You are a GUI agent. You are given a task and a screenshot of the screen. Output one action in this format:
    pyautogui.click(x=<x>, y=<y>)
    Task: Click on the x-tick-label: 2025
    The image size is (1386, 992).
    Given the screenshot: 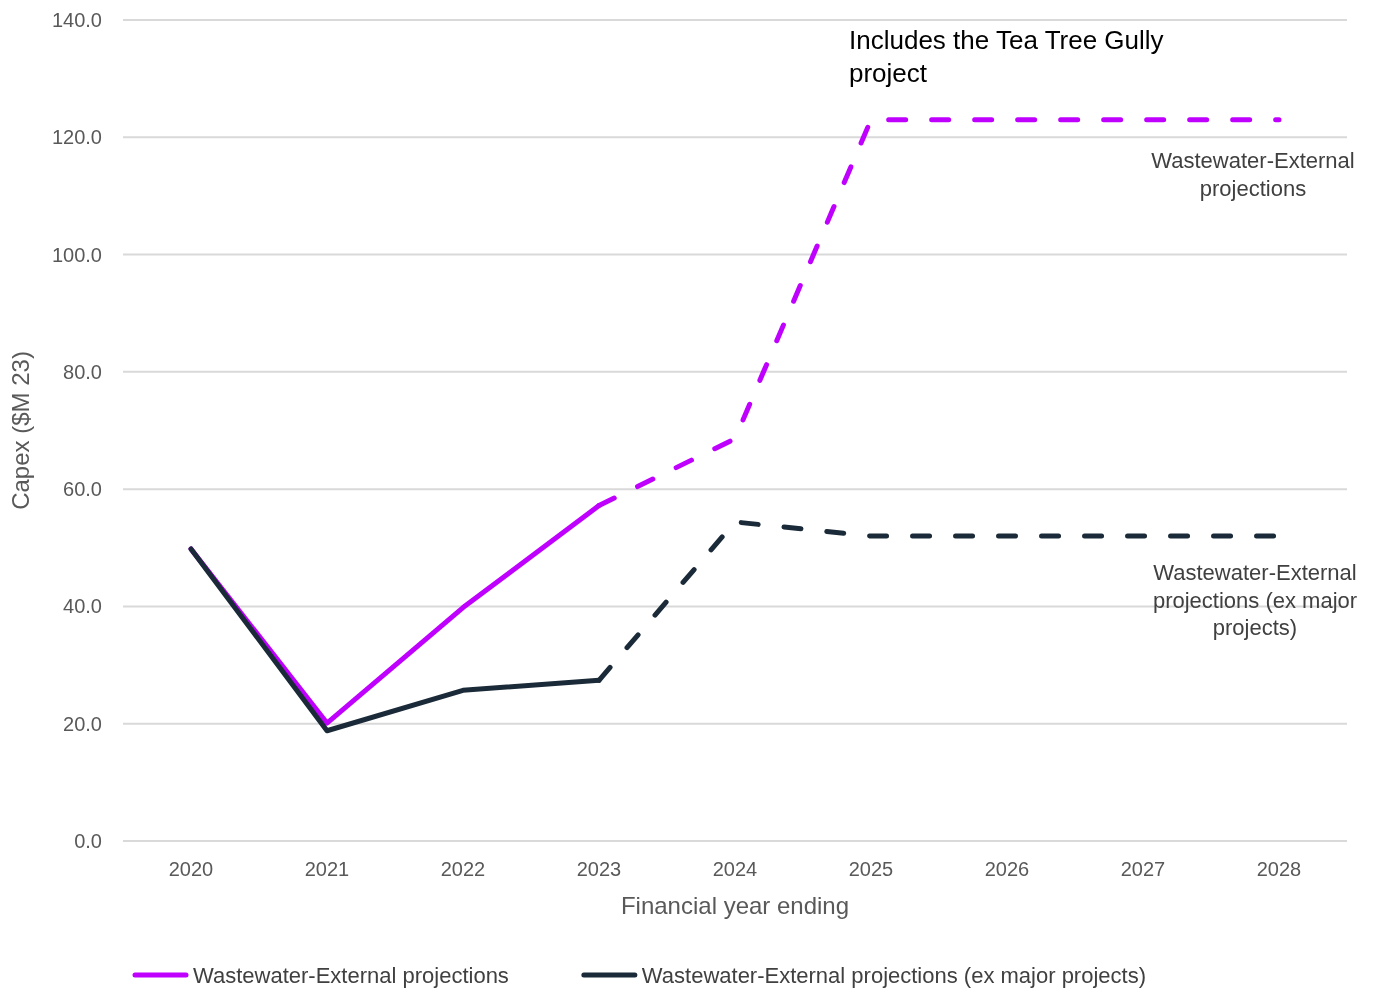 What is the action you would take?
    pyautogui.click(x=871, y=869)
    